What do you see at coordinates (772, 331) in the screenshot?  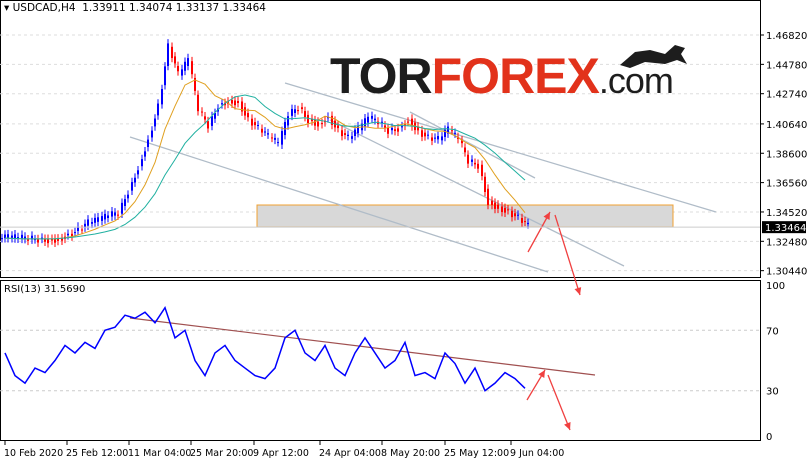 I see `rsi-tick-label: 70` at bounding box center [772, 331].